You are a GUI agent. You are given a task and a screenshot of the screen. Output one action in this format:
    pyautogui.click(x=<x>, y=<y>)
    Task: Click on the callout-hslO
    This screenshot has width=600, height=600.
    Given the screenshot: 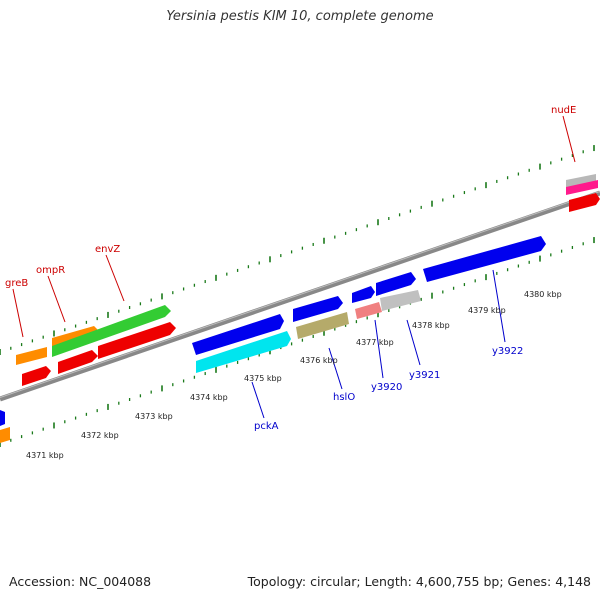 What is the action you would take?
    pyautogui.click(x=335, y=368)
    